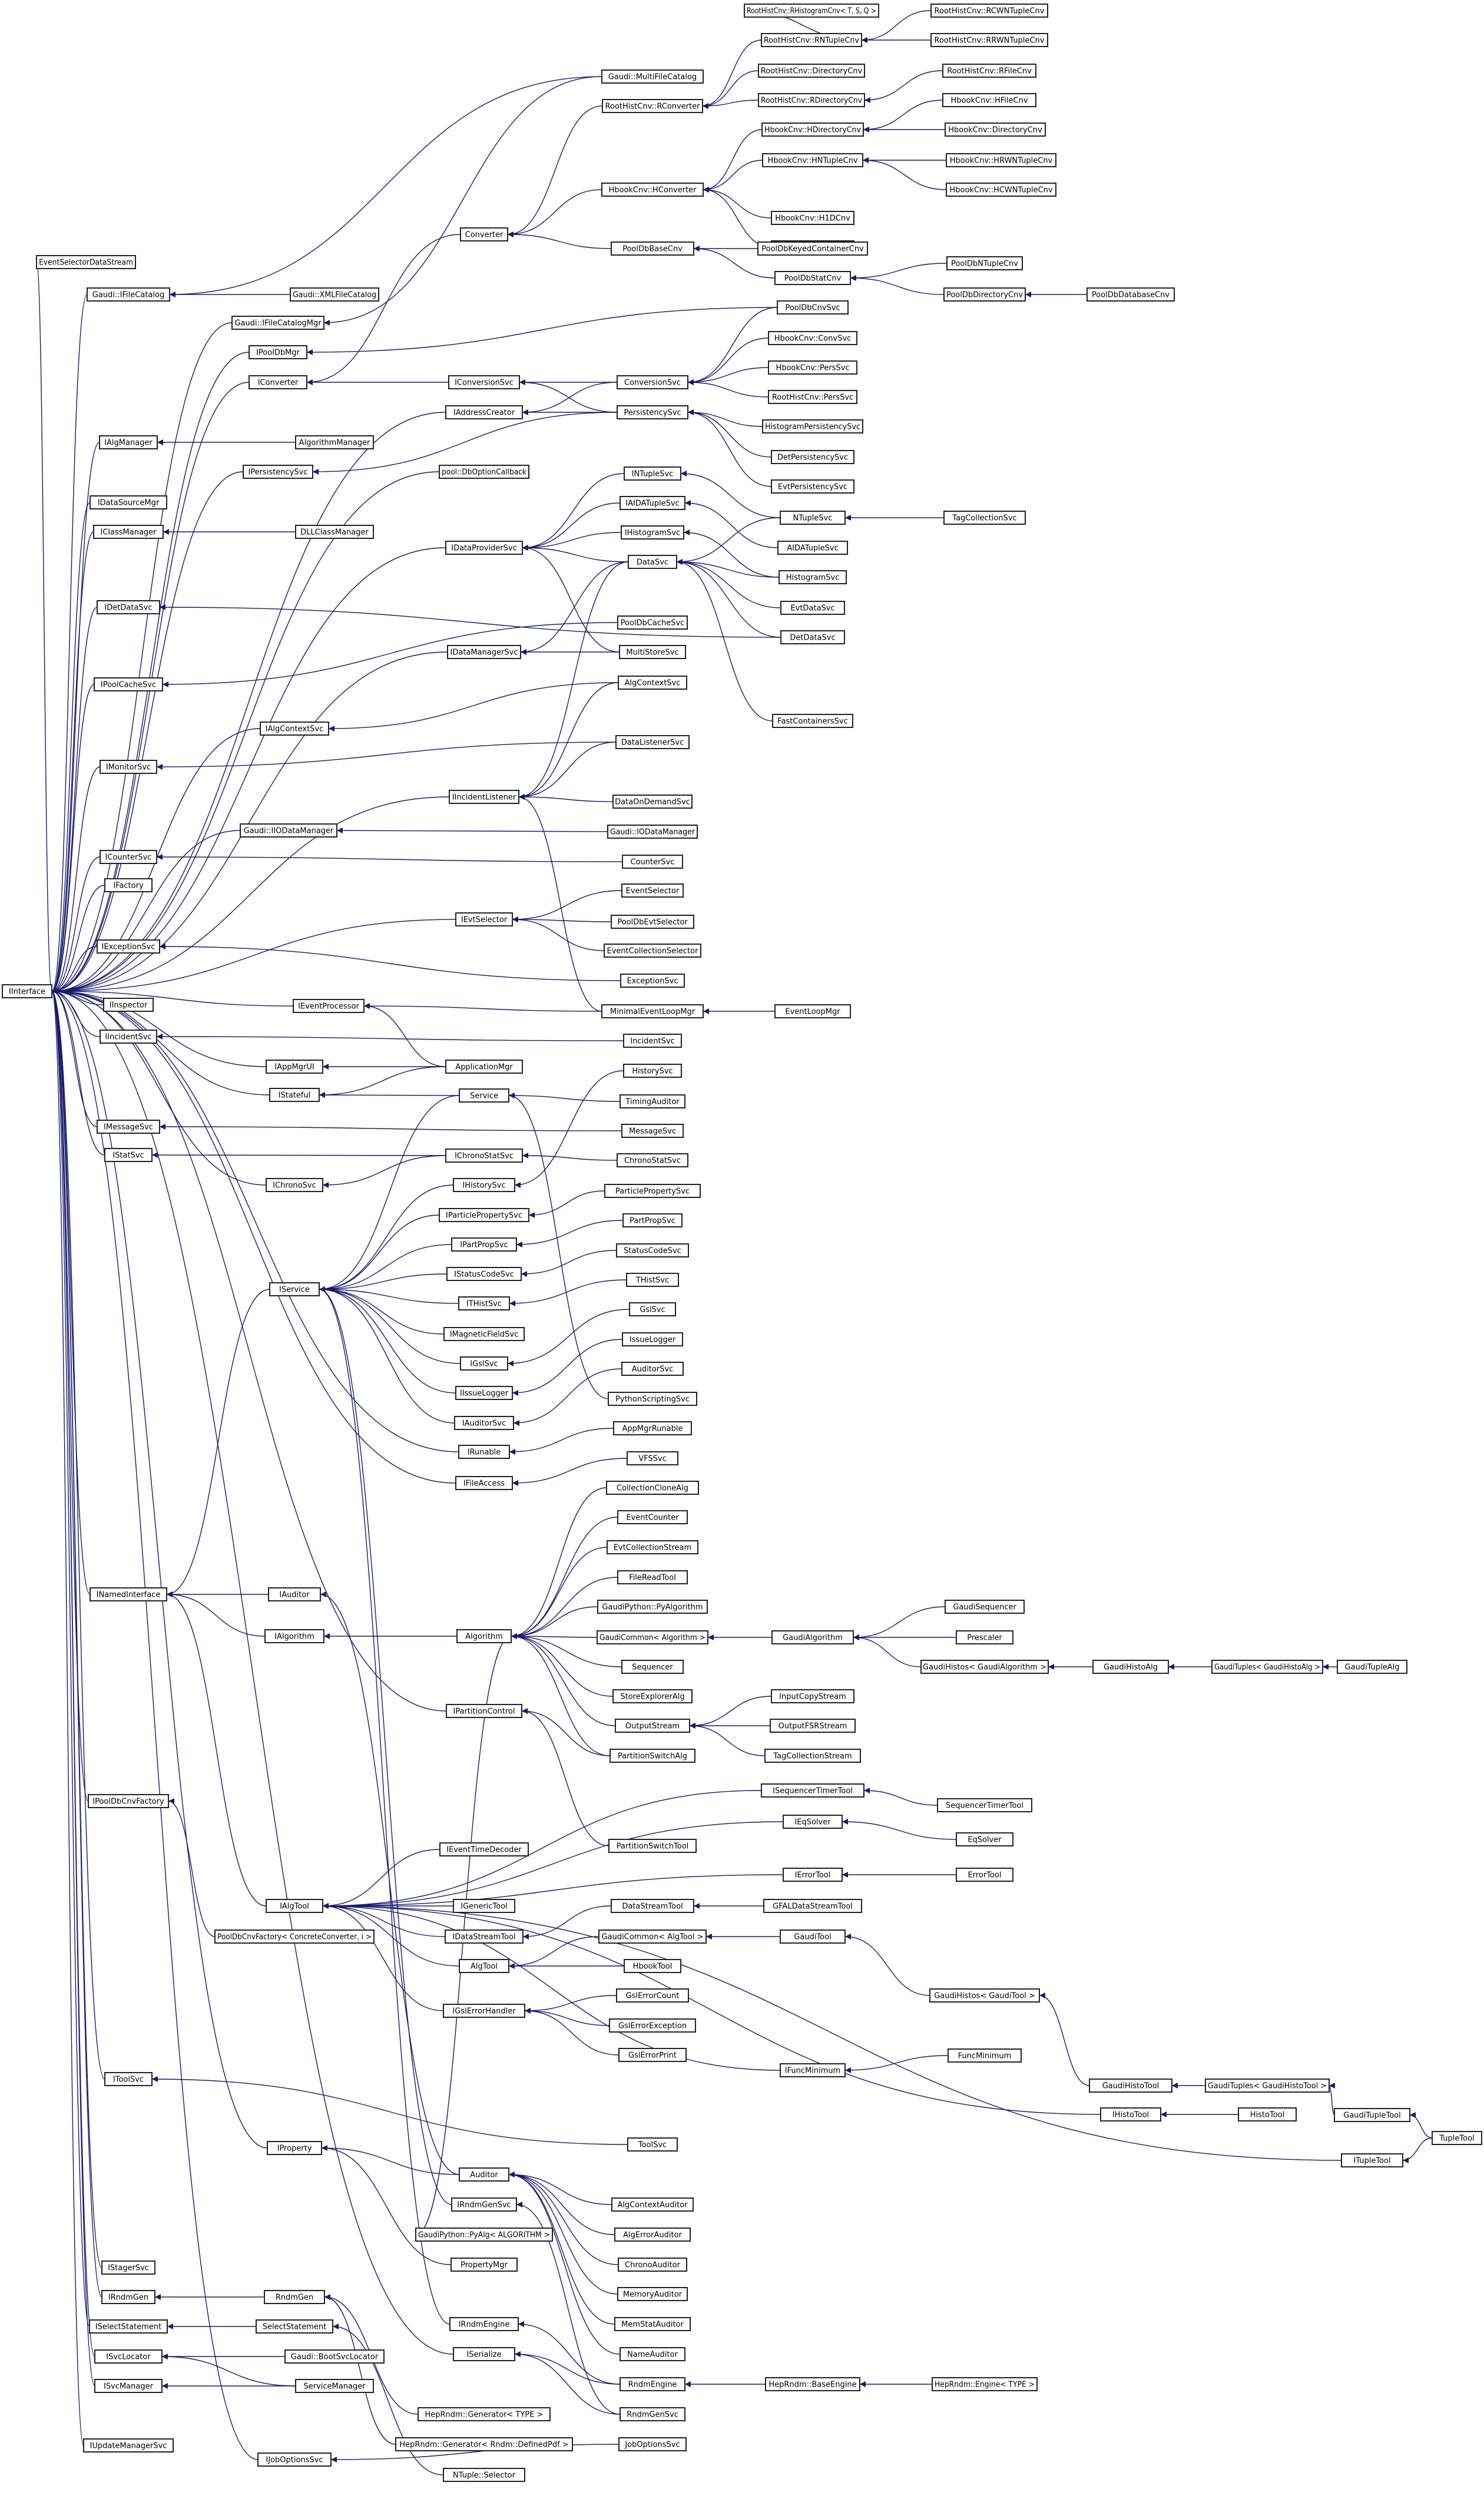 Image resolution: width=1484 pixels, height=2512 pixels. What do you see at coordinates (984, 1875) in the screenshot?
I see `class-node-errortool: ErrorTool` at bounding box center [984, 1875].